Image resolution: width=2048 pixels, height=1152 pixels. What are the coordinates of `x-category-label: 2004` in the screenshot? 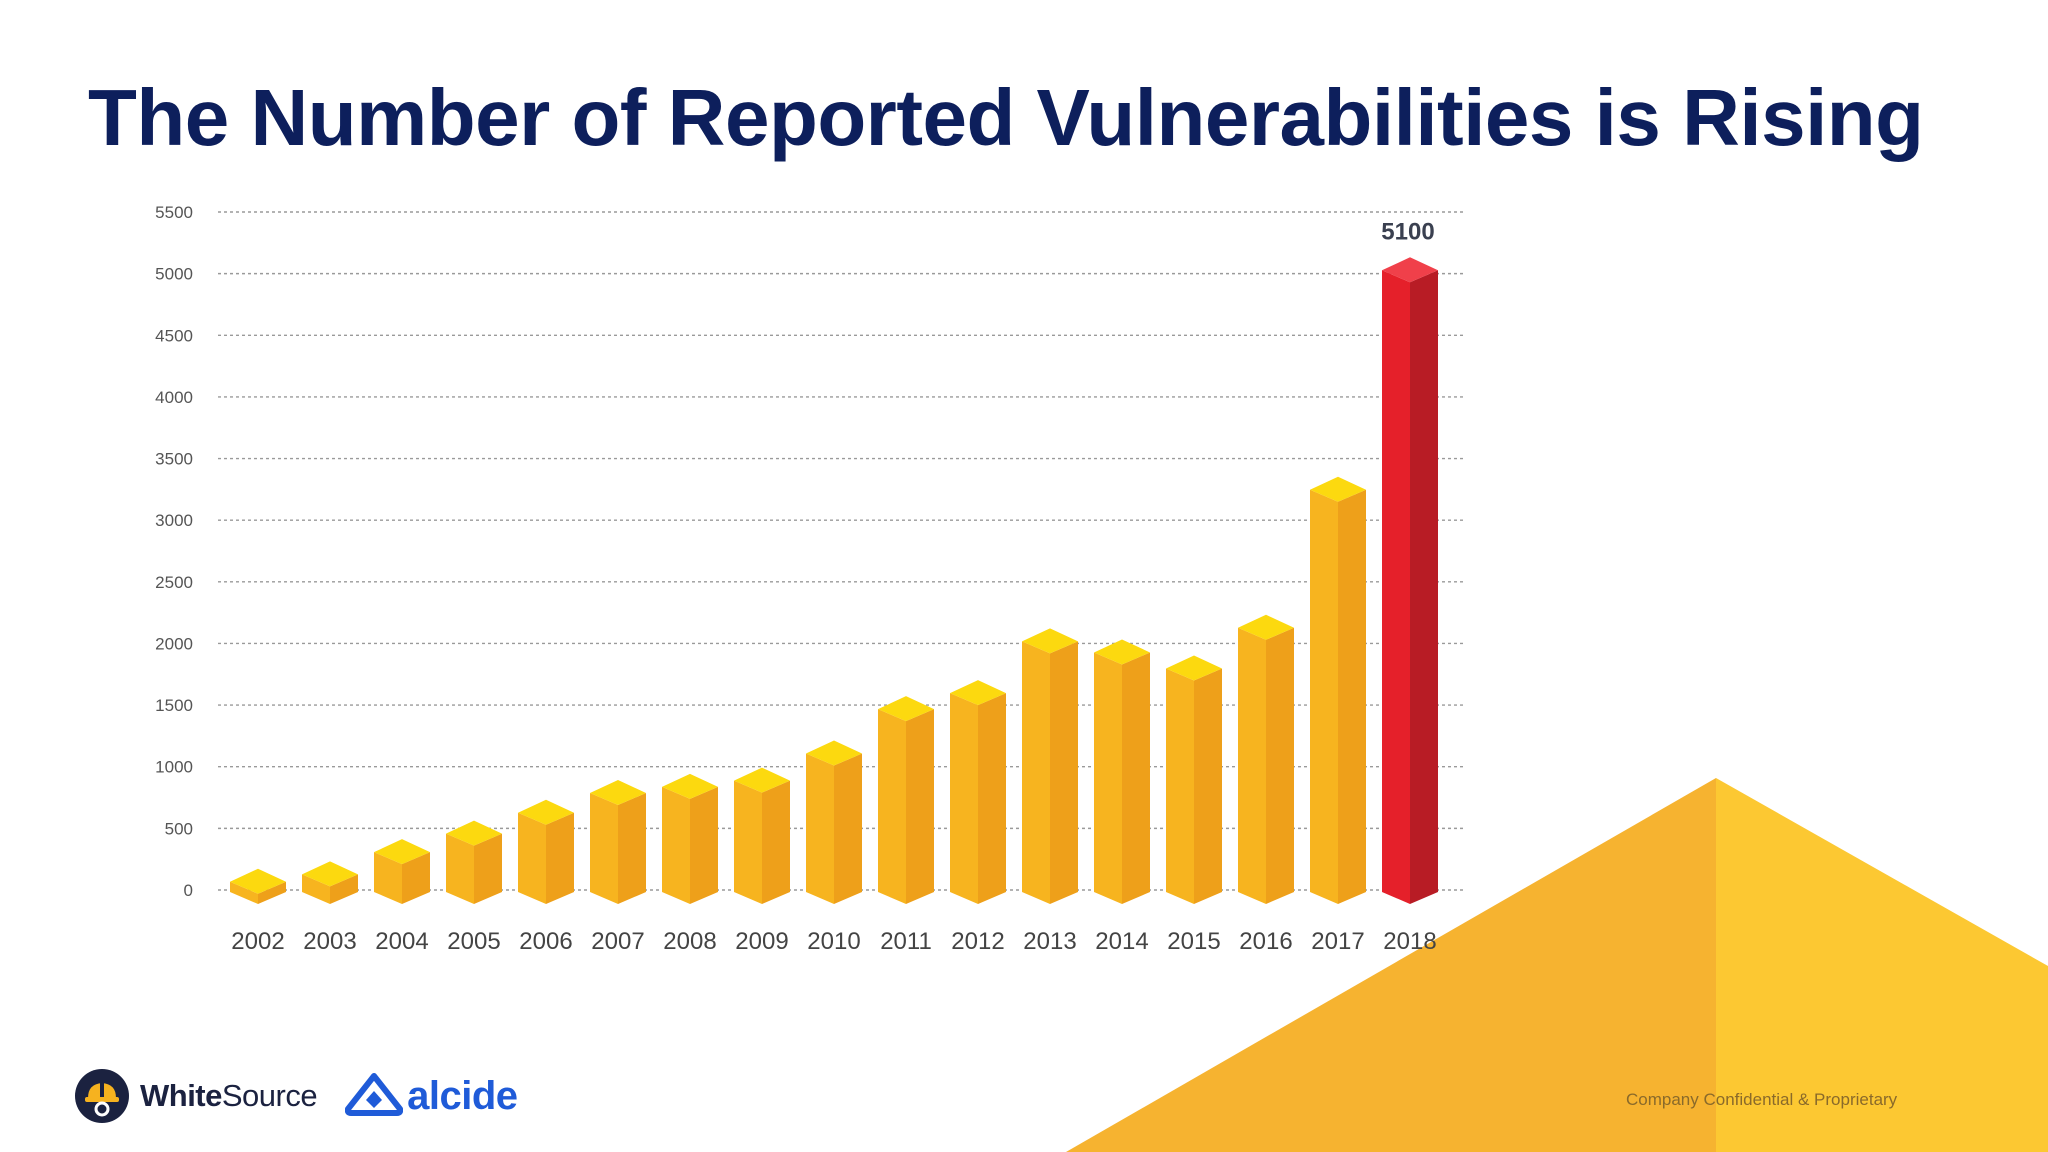 It's located at (401, 941).